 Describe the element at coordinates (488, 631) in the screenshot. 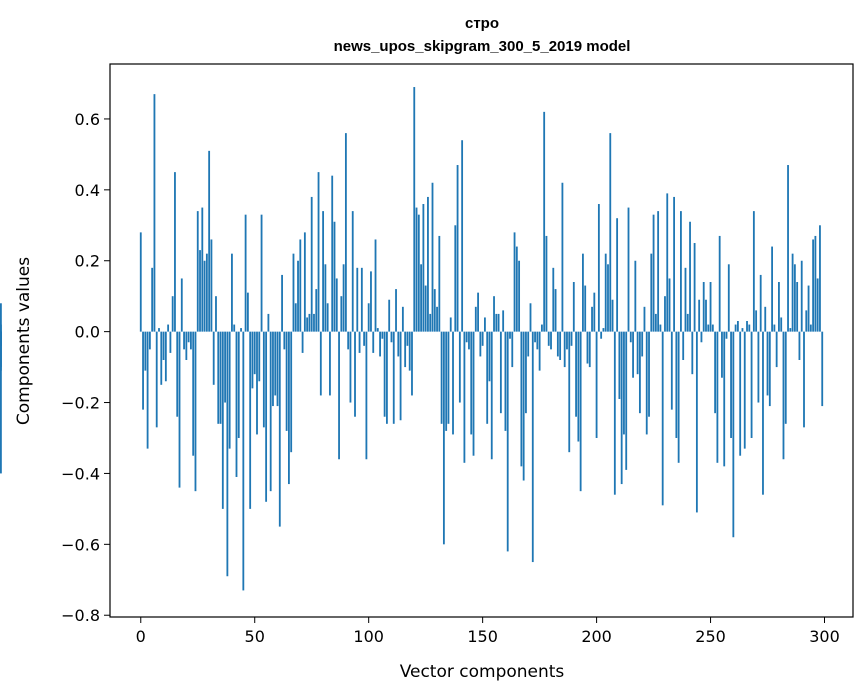

I see `x-axis: 0 50 100 150 200 250 300` at that location.